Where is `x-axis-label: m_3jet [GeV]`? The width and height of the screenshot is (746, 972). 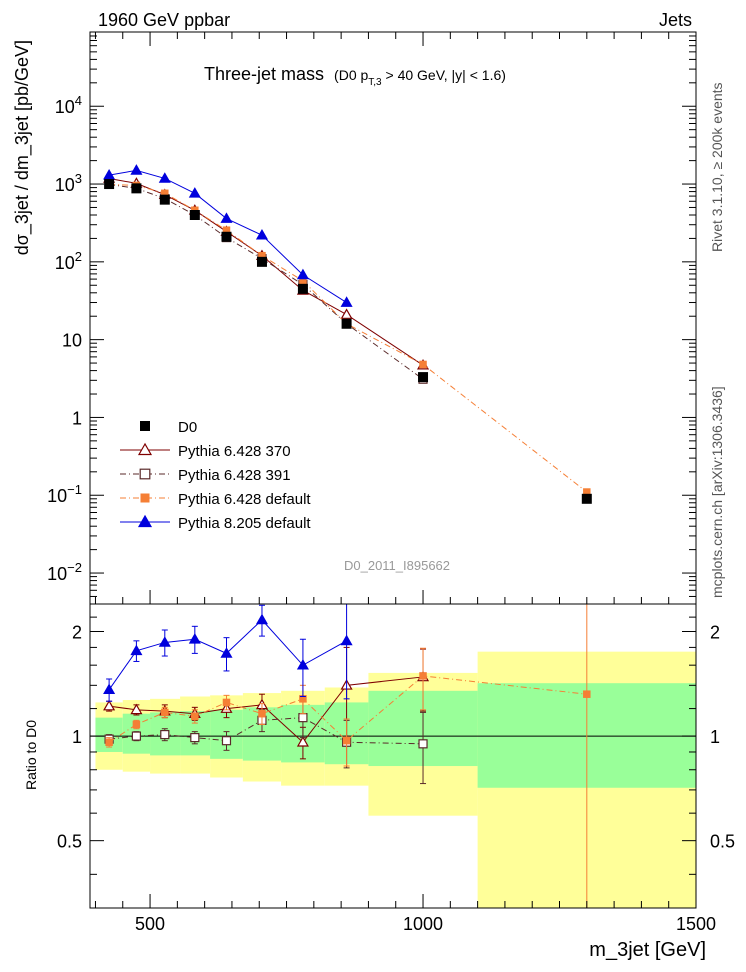
x-axis-label: m_3jet [GeV] is located at coordinates (647, 950).